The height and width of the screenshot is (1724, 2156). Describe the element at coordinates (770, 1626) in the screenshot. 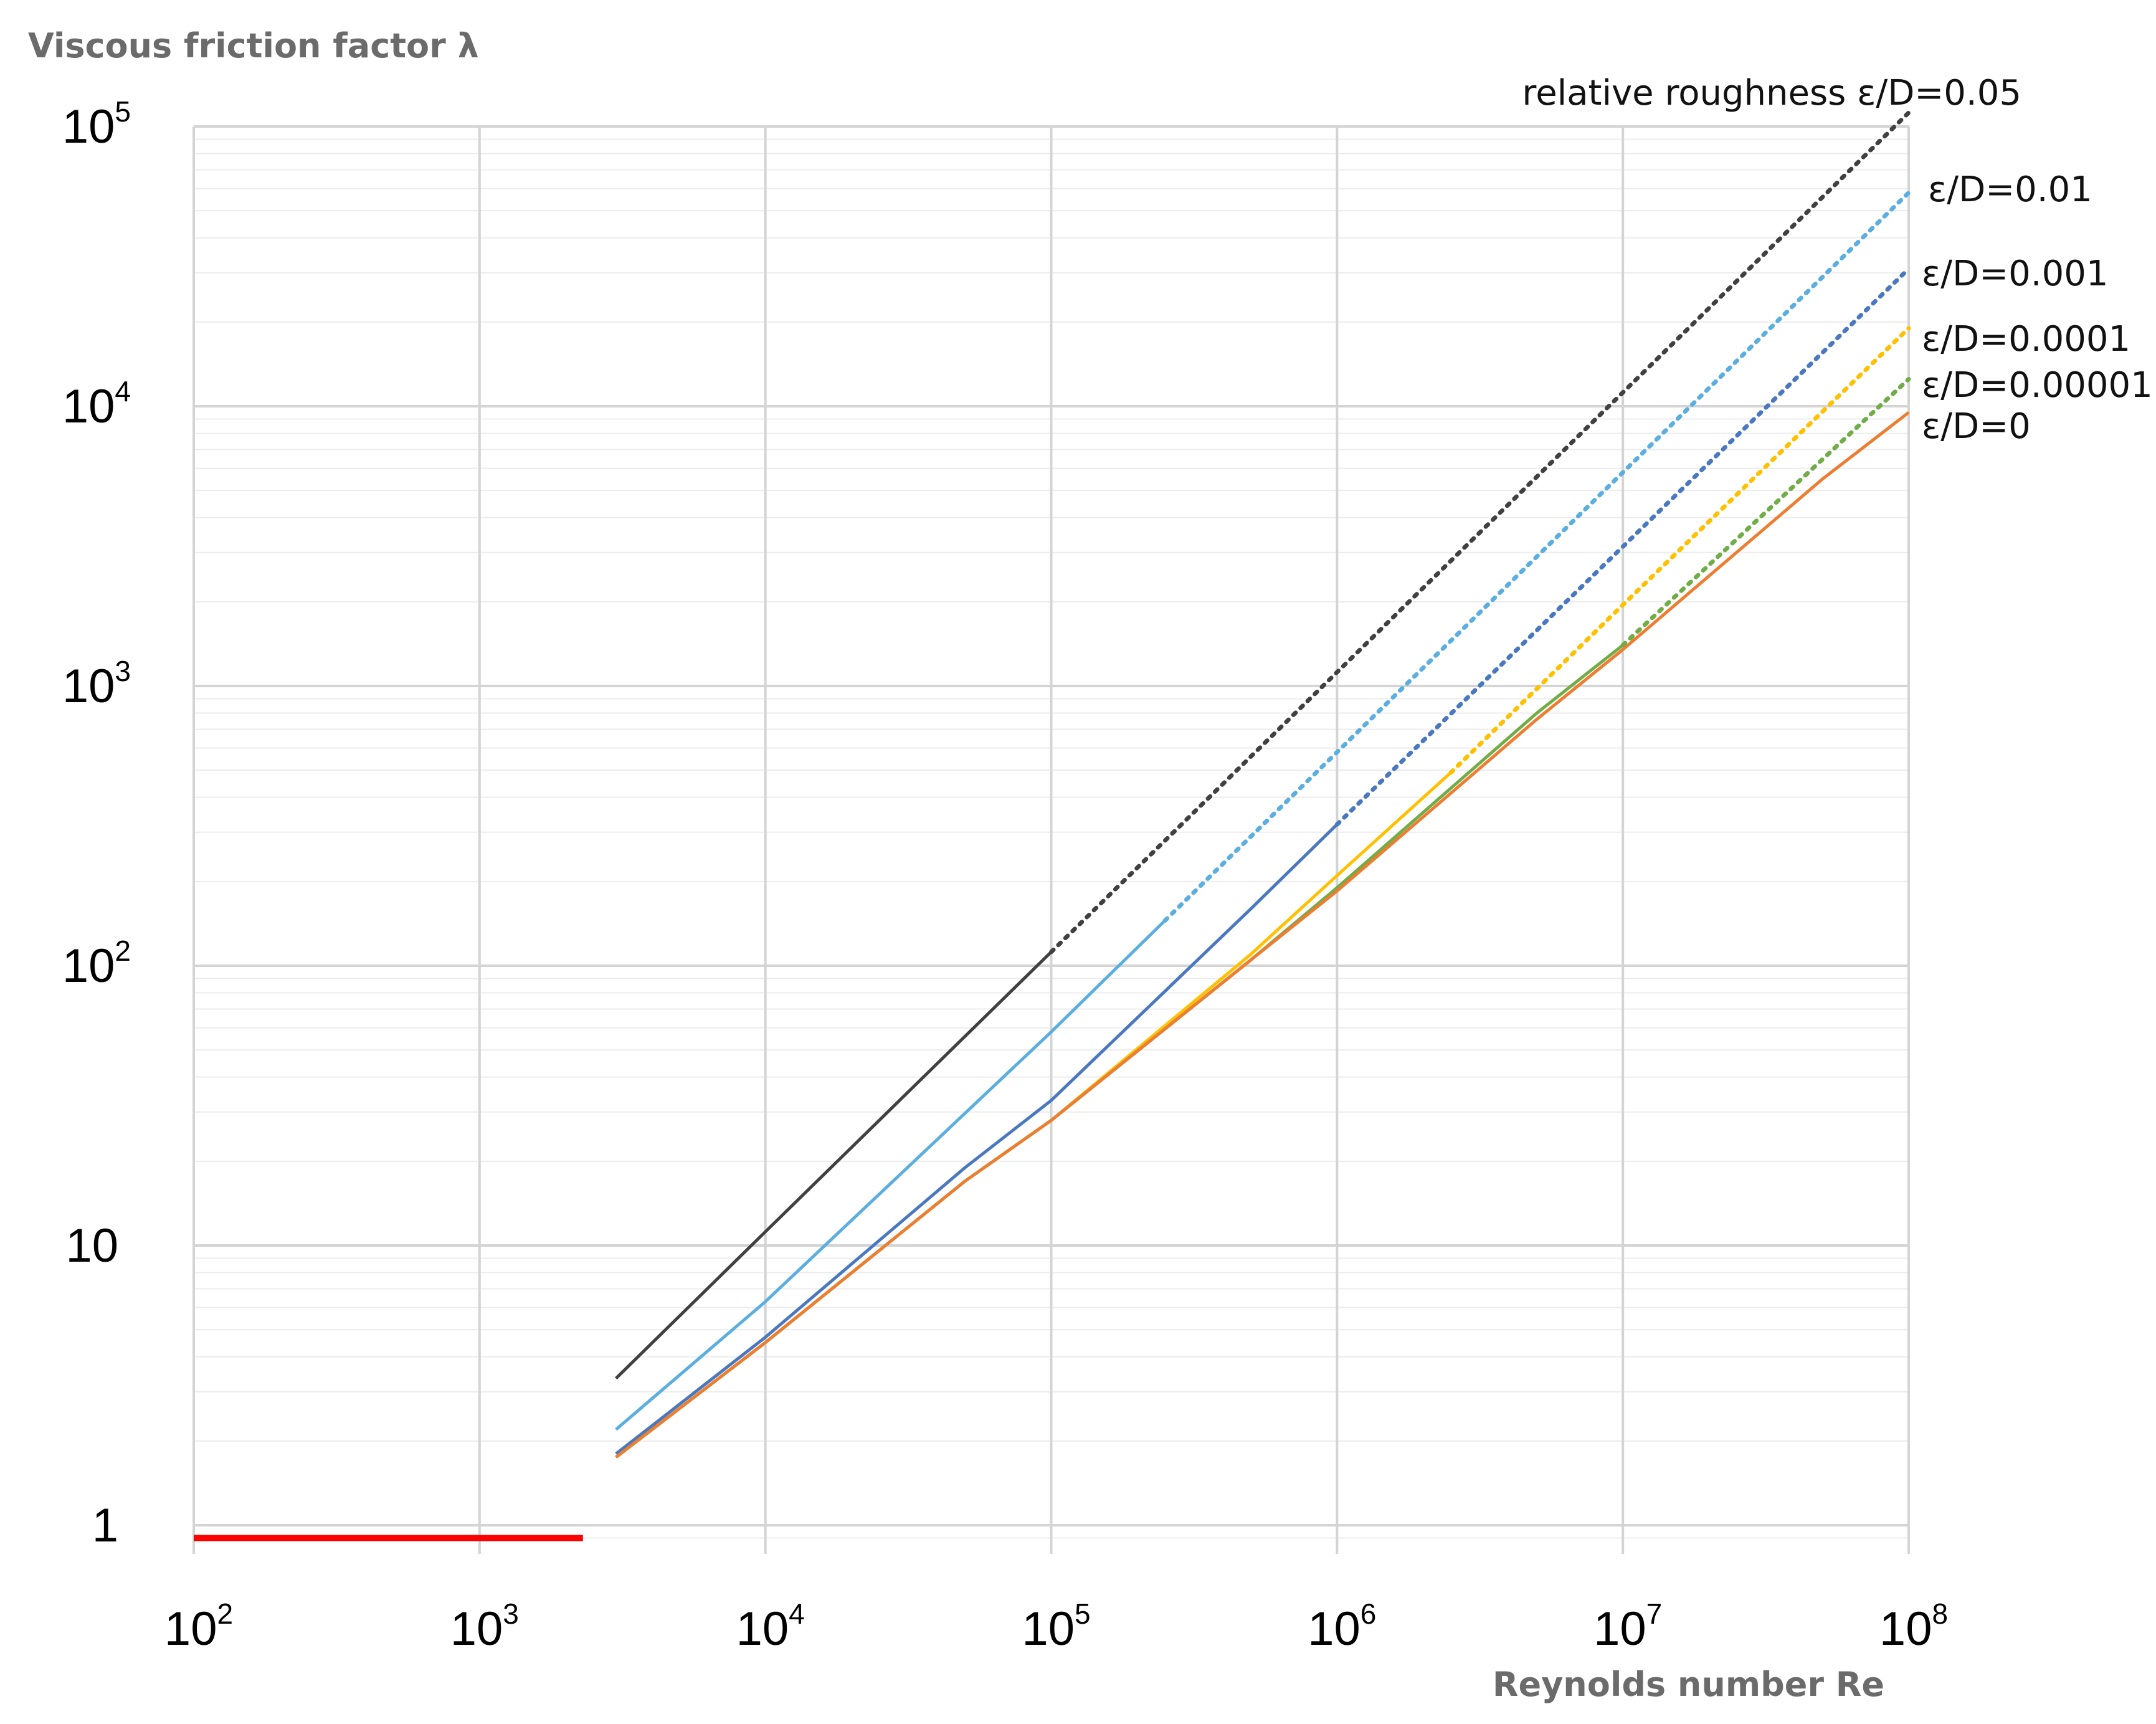

I see `x-tick-label: 10⁴` at that location.